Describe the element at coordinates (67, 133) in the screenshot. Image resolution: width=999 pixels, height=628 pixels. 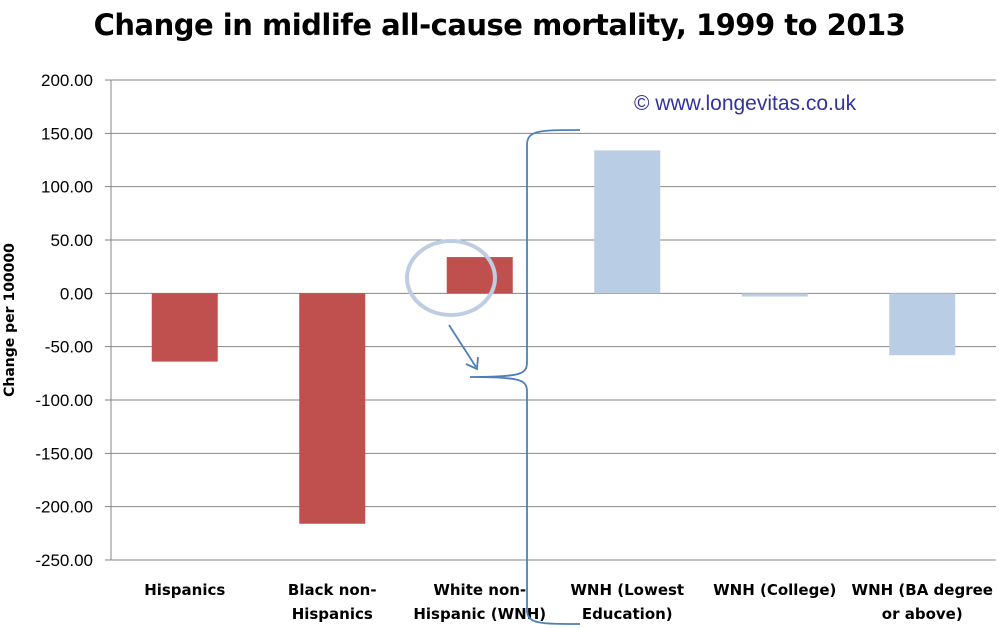
I see `y-tick-label: 150.00` at that location.